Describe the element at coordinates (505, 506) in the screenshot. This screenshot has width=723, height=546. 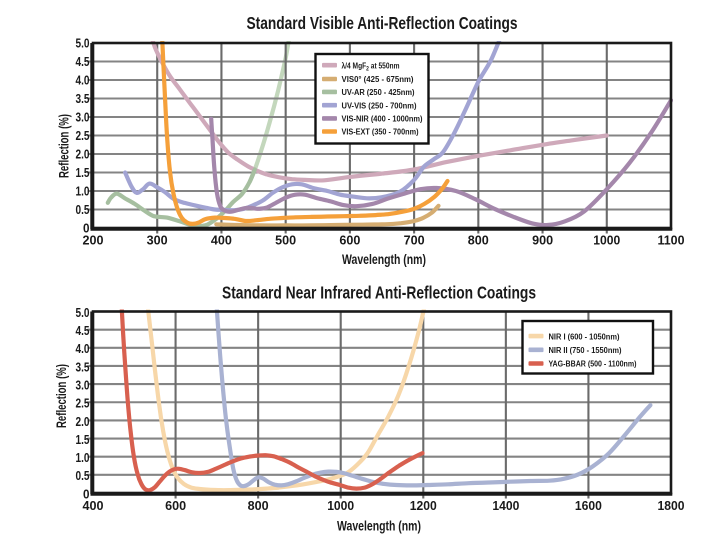
I see `svg-text: 1400` at that location.